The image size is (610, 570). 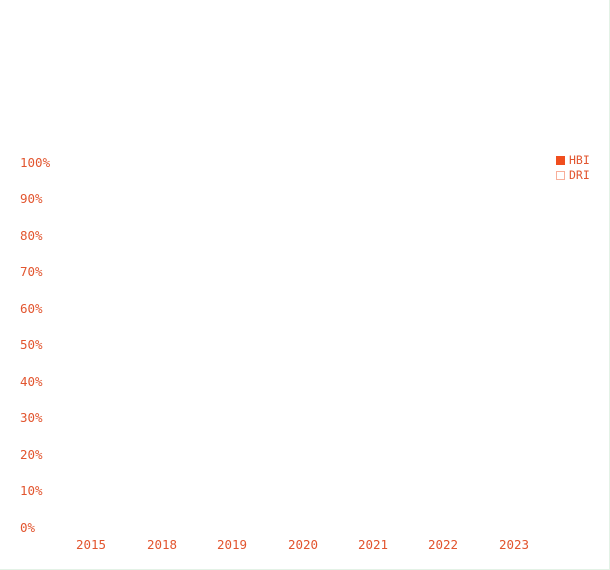 What do you see at coordinates (31, 235) in the screenshot?
I see `y-axis-tick-80: 80%` at bounding box center [31, 235].